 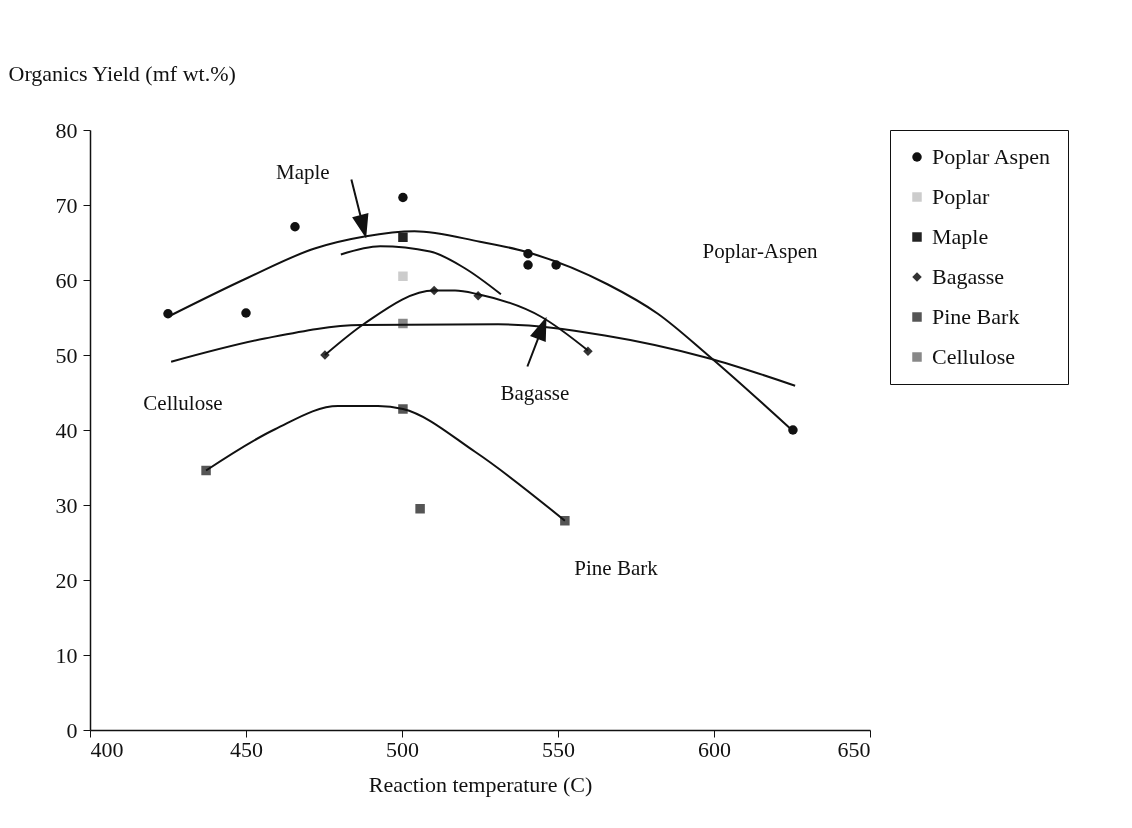 I want to click on y-tick-label: 80, so click(x=66, y=130).